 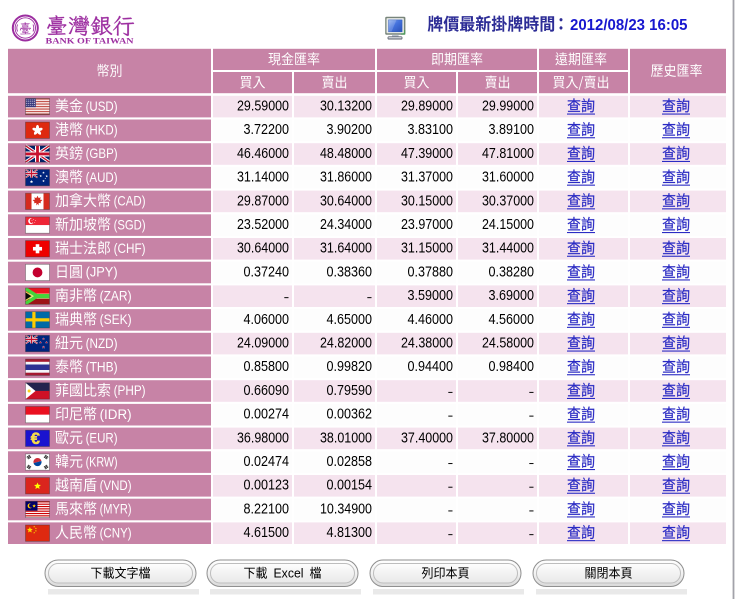 What do you see at coordinates (350, 367) in the screenshot?
I see `svg-text: 0.99820` at bounding box center [350, 367].